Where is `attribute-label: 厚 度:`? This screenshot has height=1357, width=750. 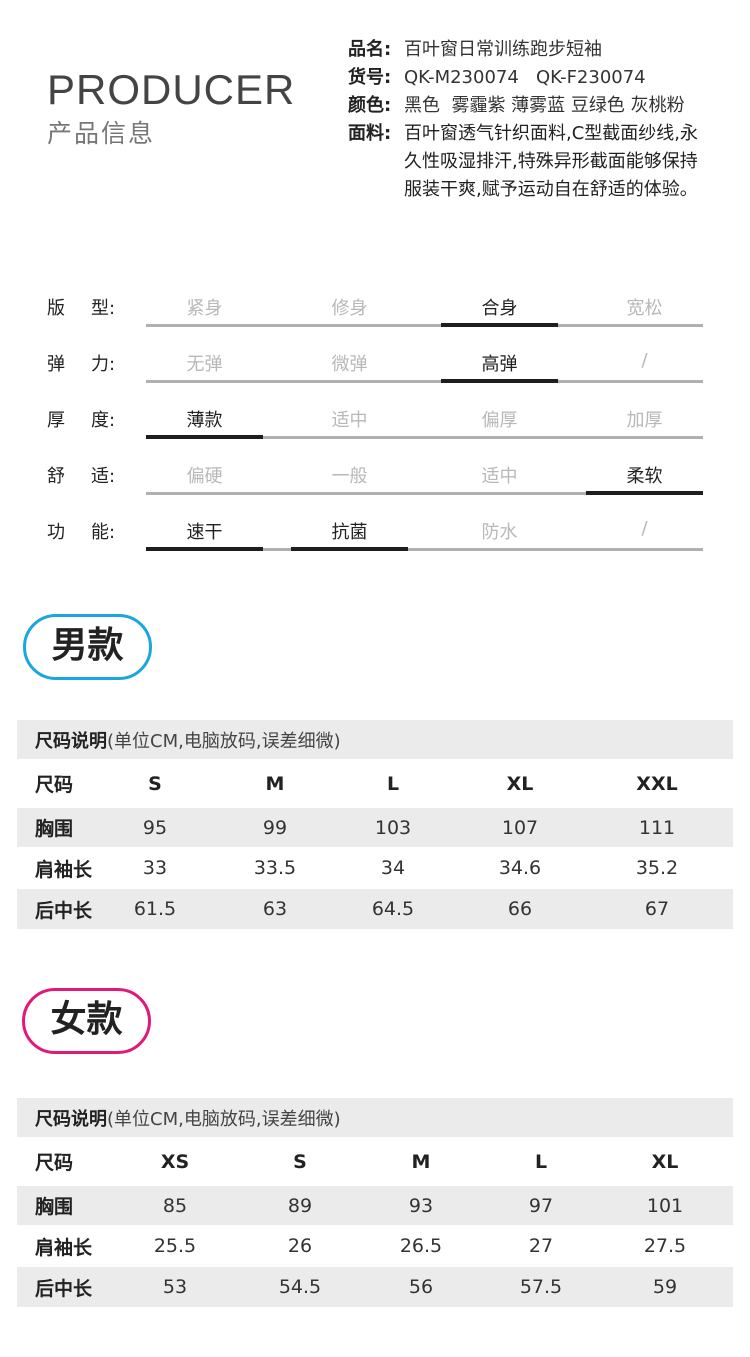 attribute-label: 厚 度: is located at coordinates (81, 419).